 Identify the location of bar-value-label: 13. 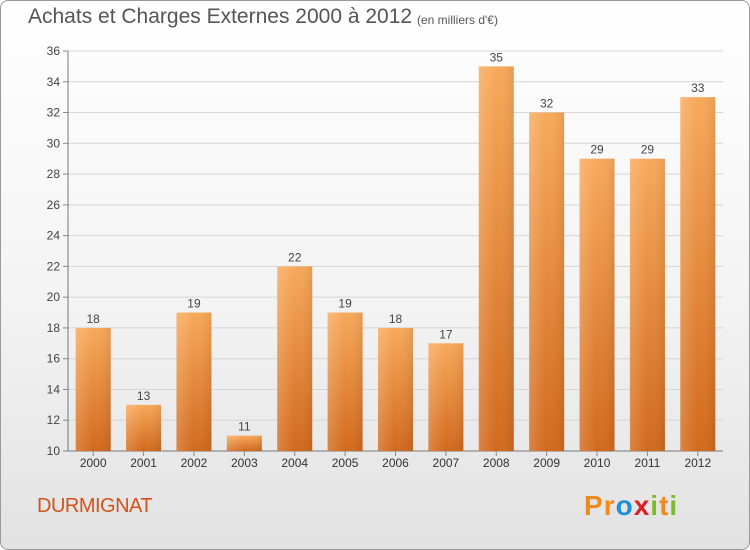
(144, 396).